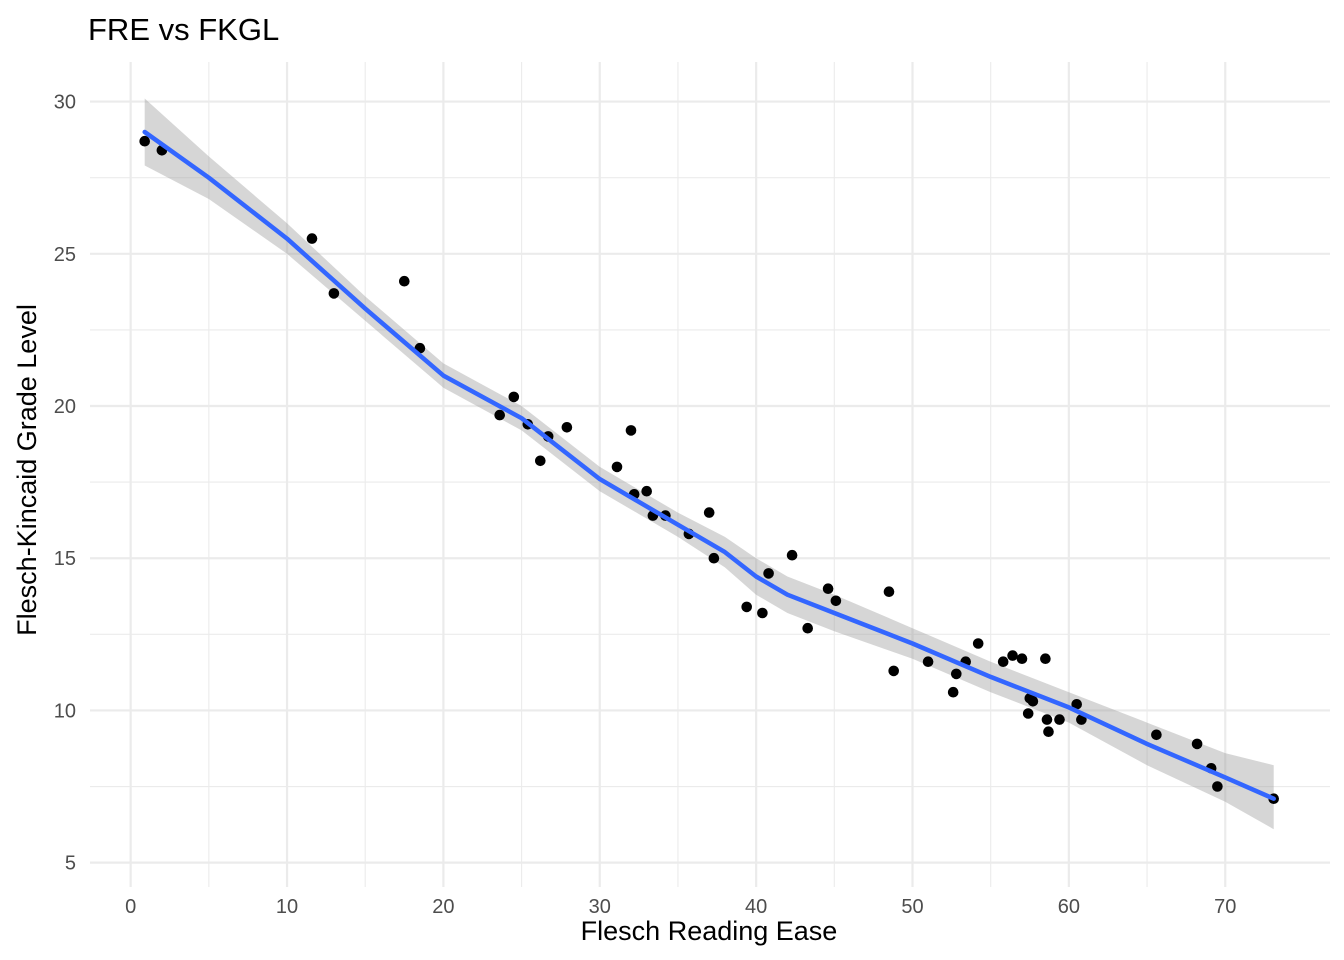 The height and width of the screenshot is (960, 1344). I want to click on x-tick-label: 20, so click(443, 907).